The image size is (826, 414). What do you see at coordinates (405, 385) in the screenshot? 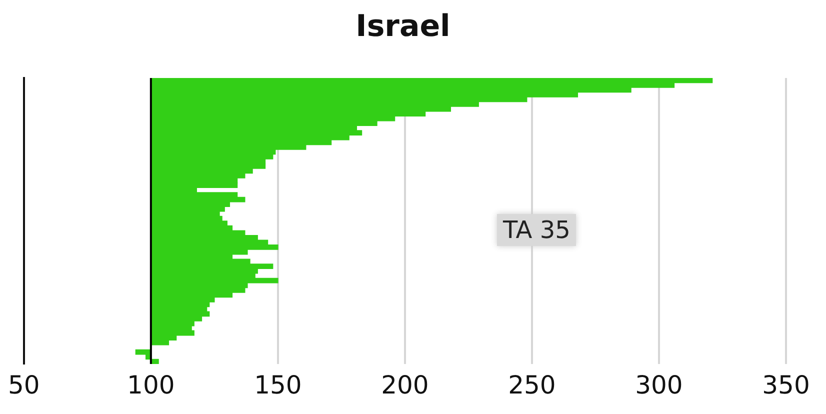
I see `x-tick-label: 200` at bounding box center [405, 385].